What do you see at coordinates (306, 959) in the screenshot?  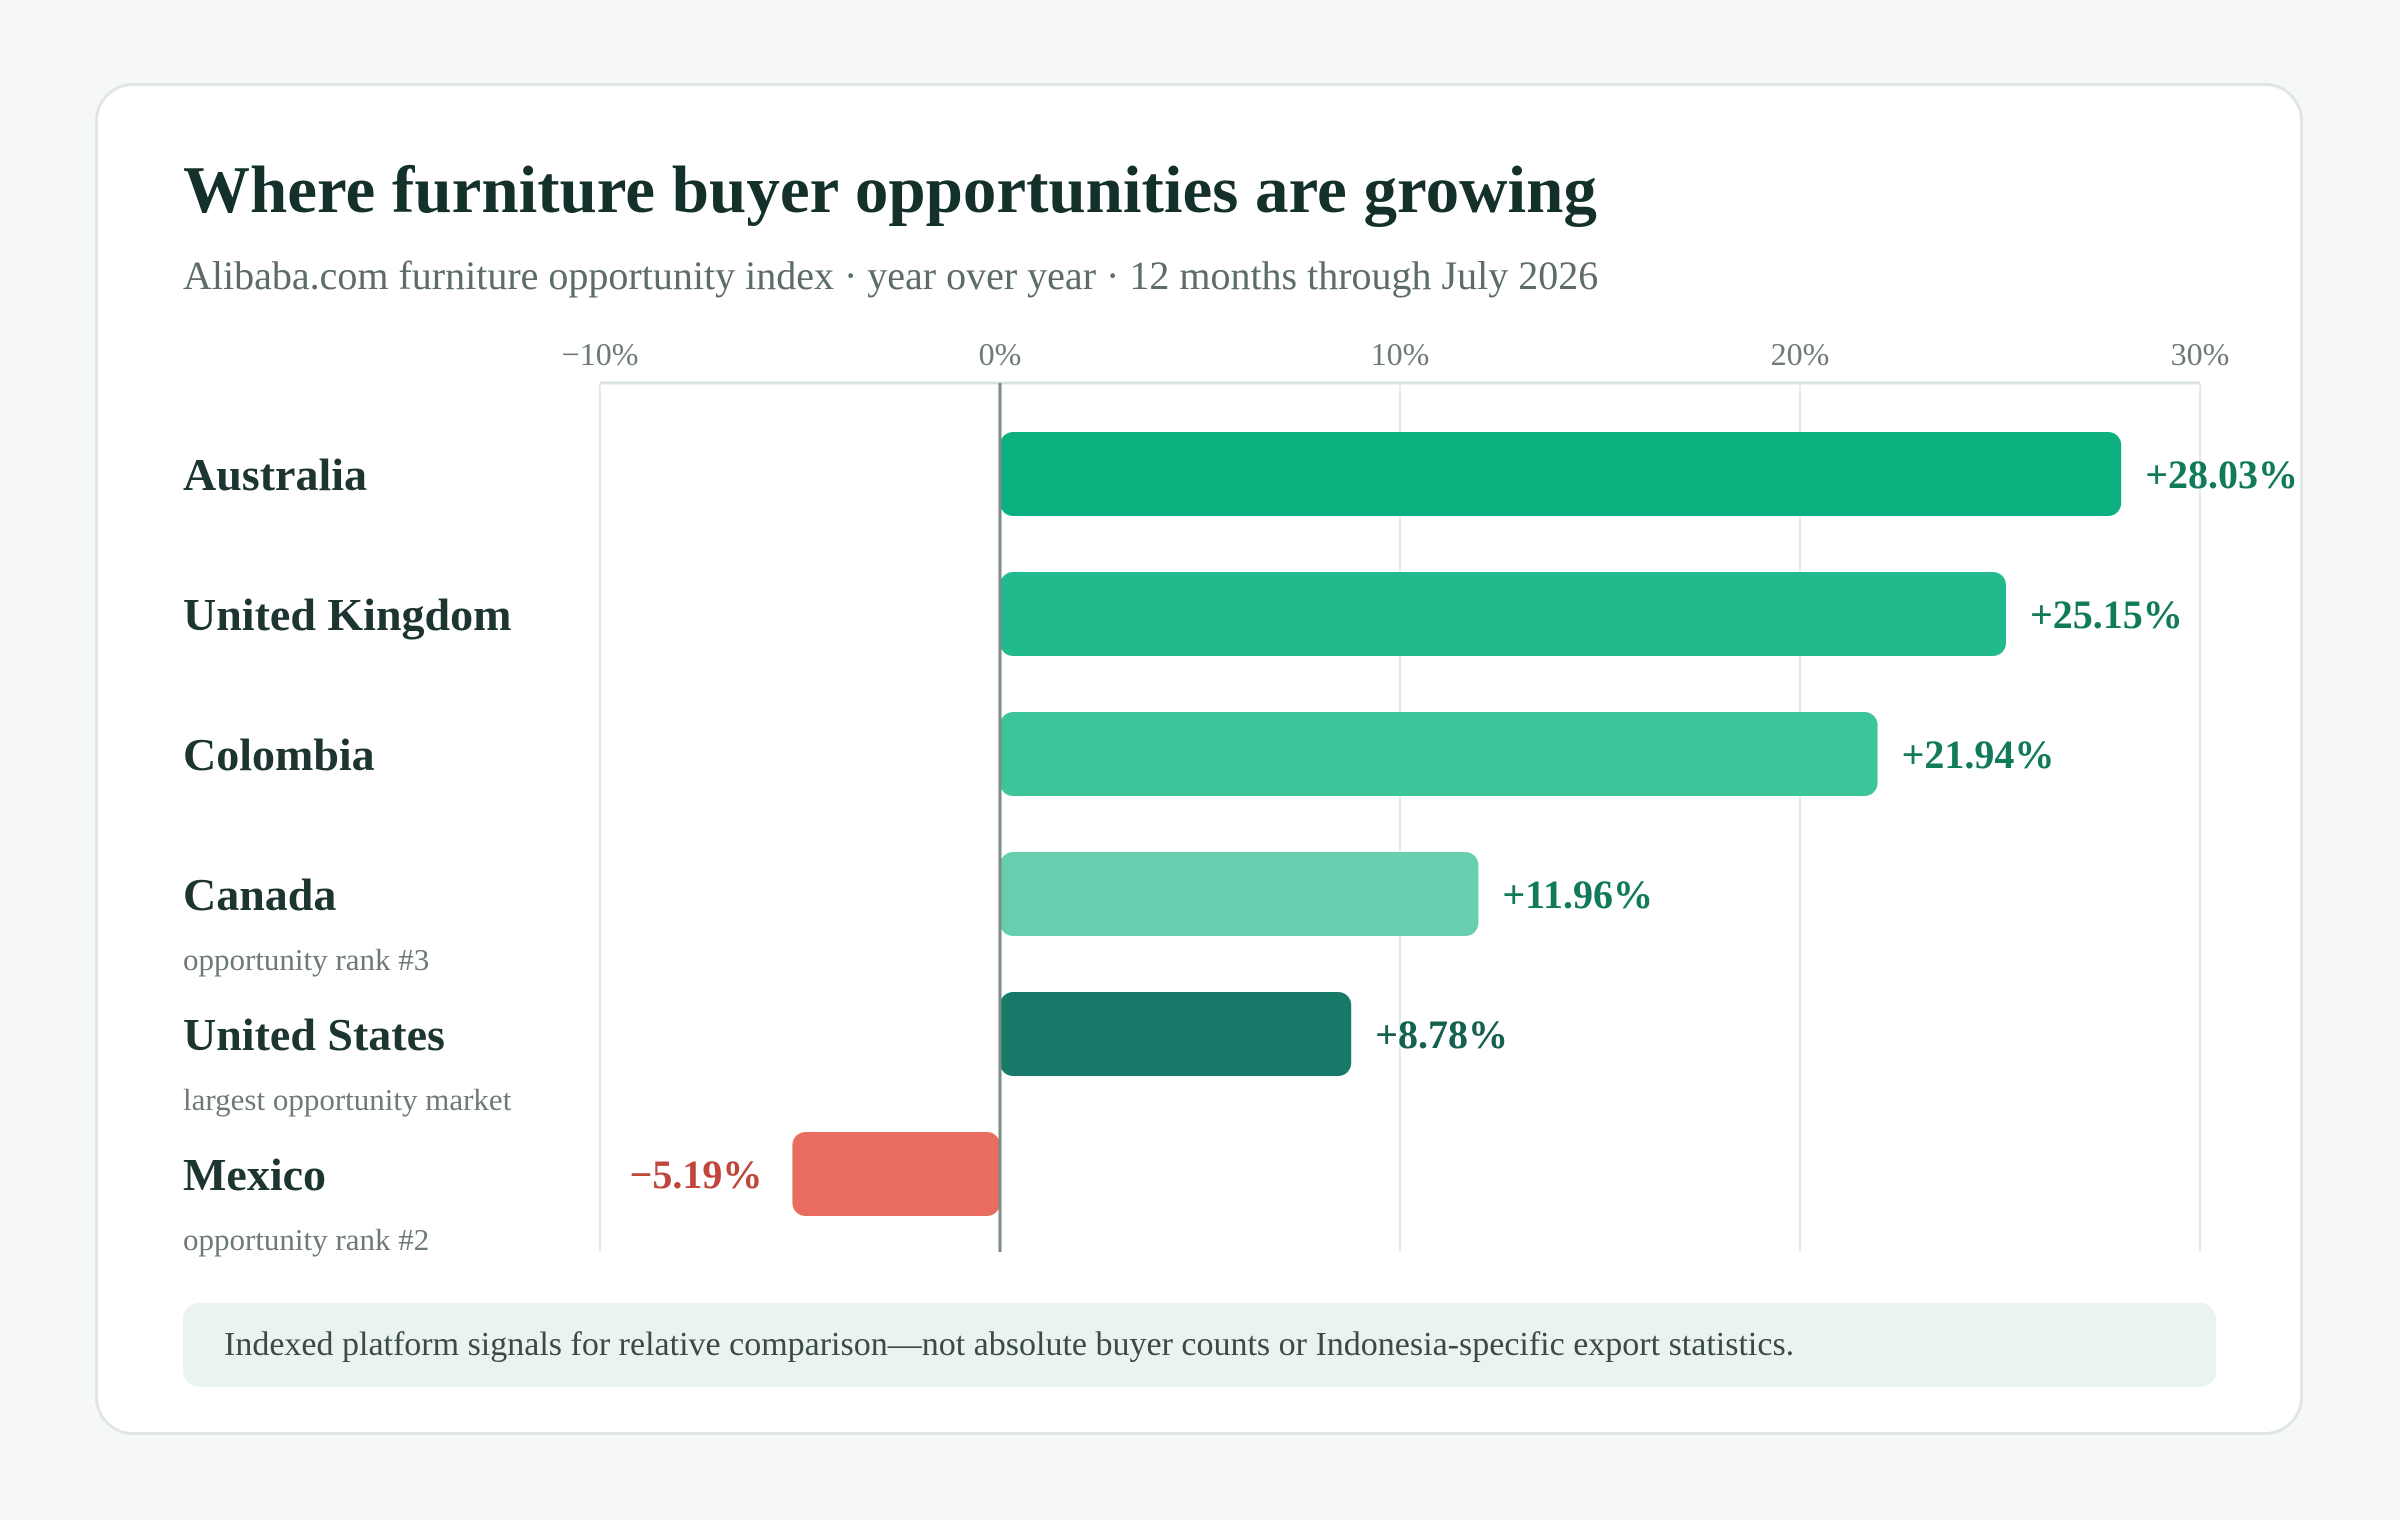 I see `category-note: opportunity rank #3` at bounding box center [306, 959].